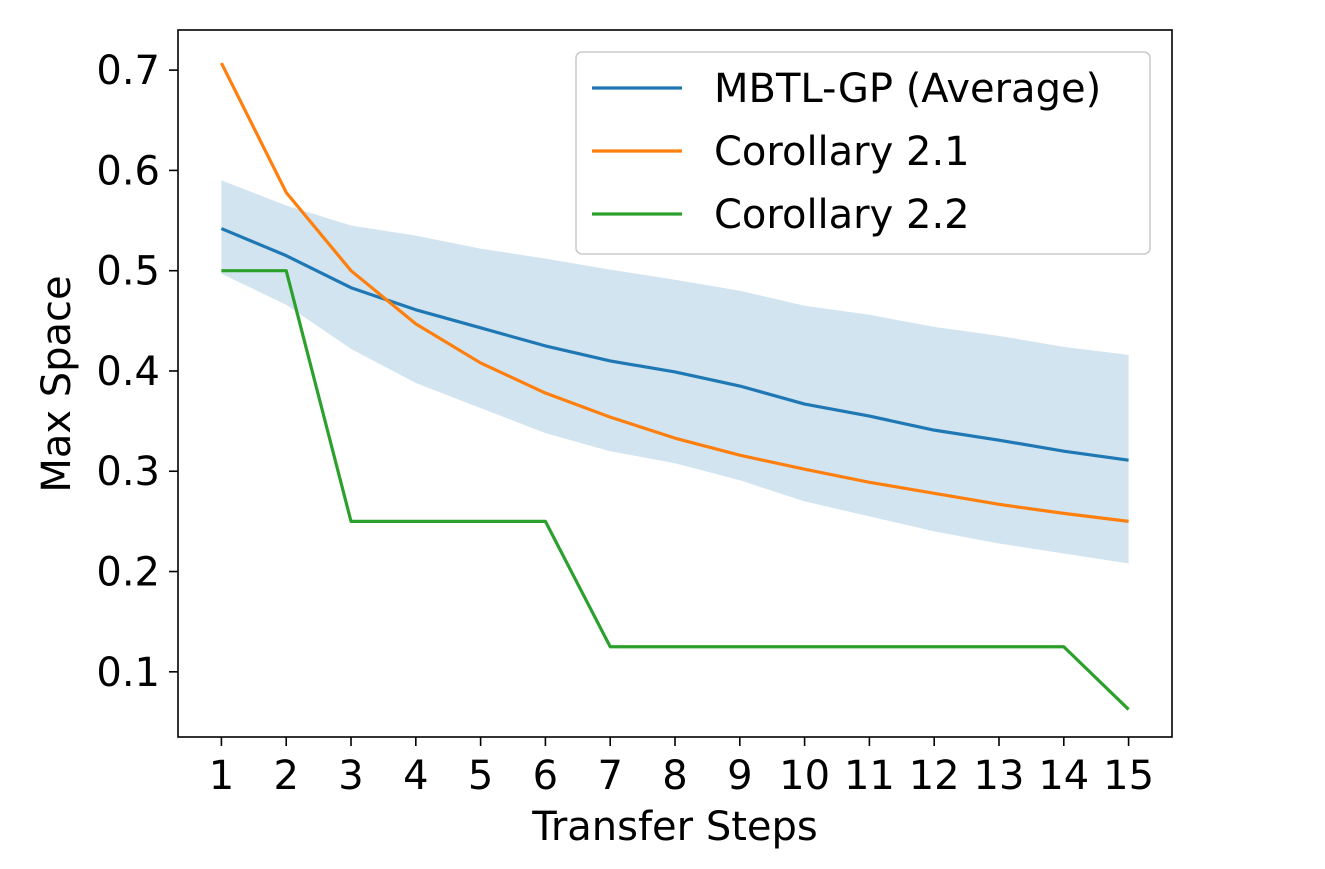 Image resolution: width=1325 pixels, height=869 pixels. I want to click on x-tick-label: 8, so click(674, 776).